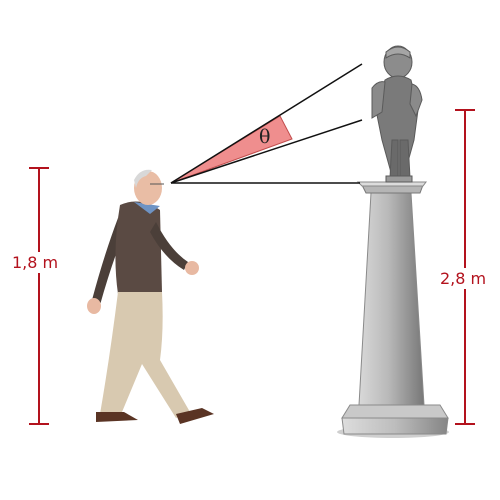  I want to click on walking-man, so click(150, 296).